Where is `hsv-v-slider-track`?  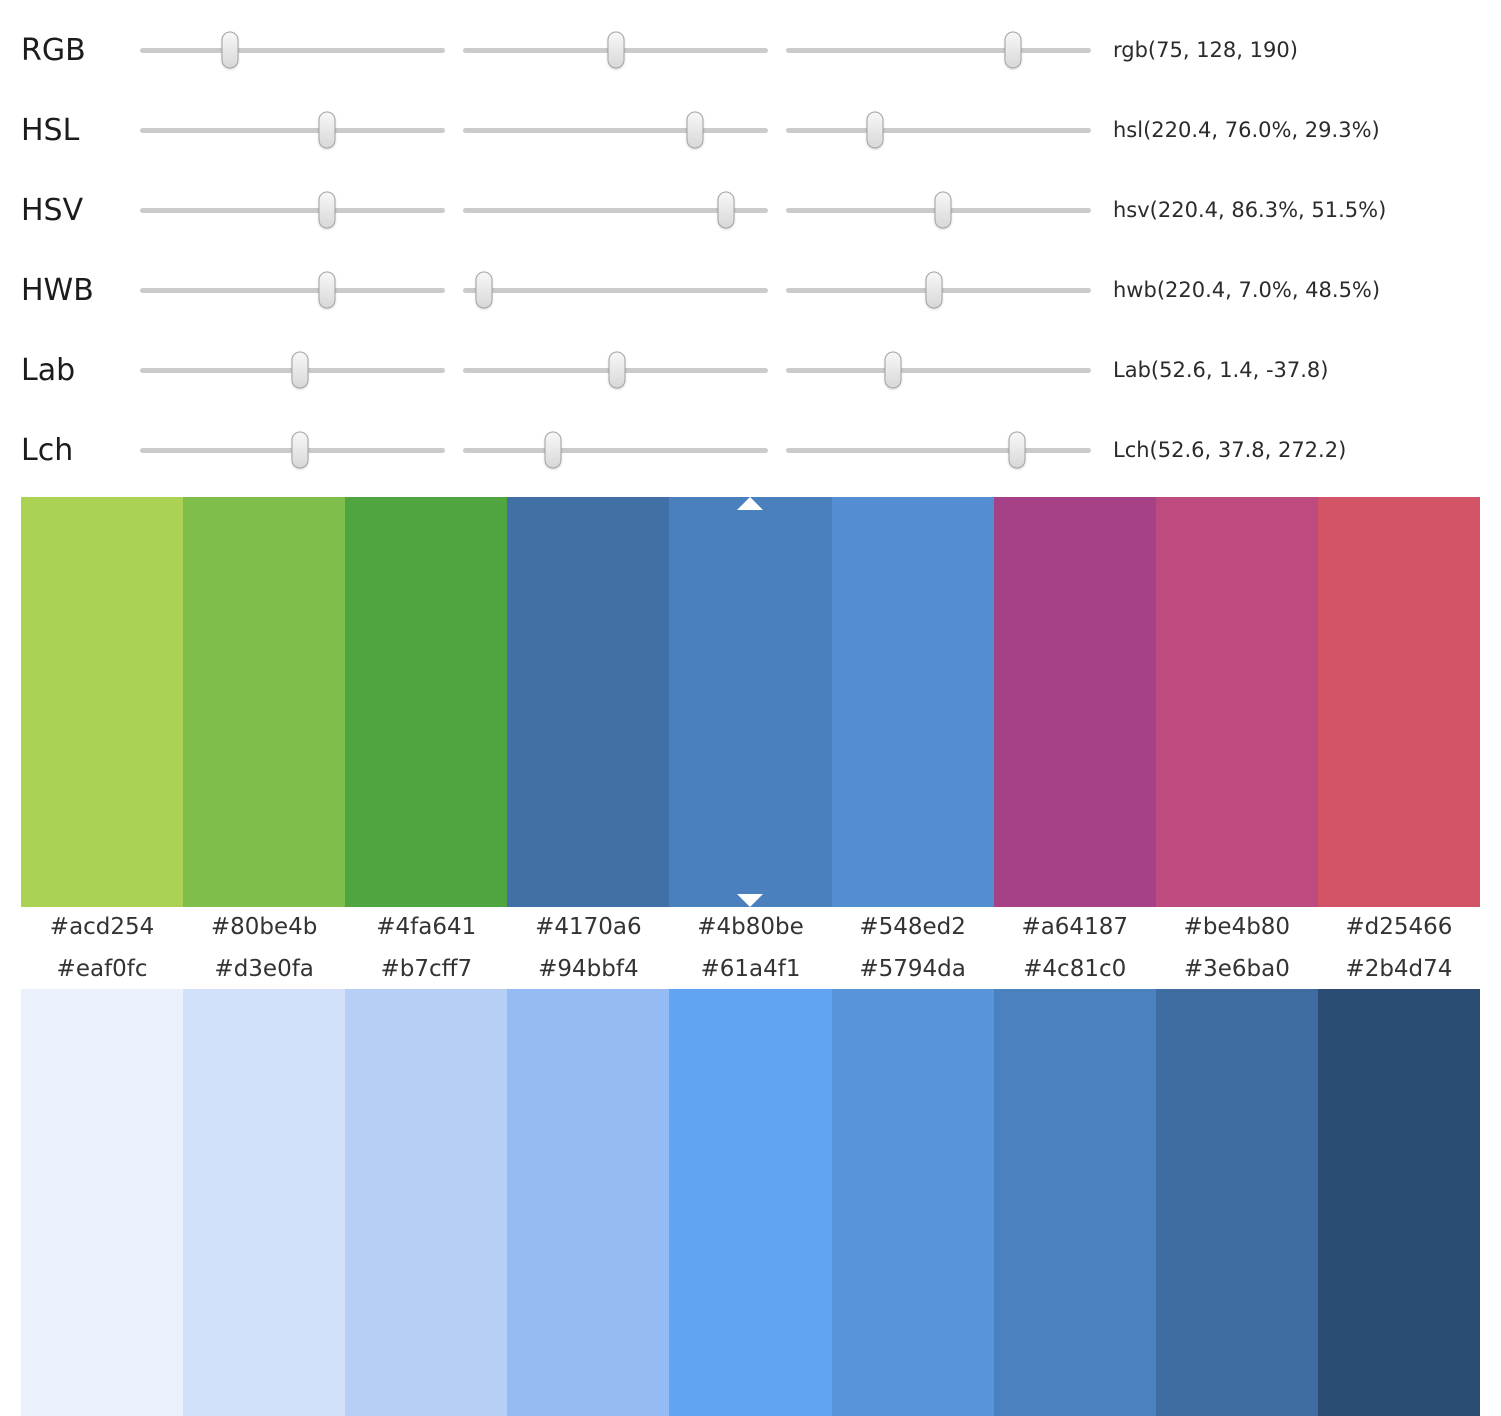
hsv-v-slider-track is located at coordinates (938, 210).